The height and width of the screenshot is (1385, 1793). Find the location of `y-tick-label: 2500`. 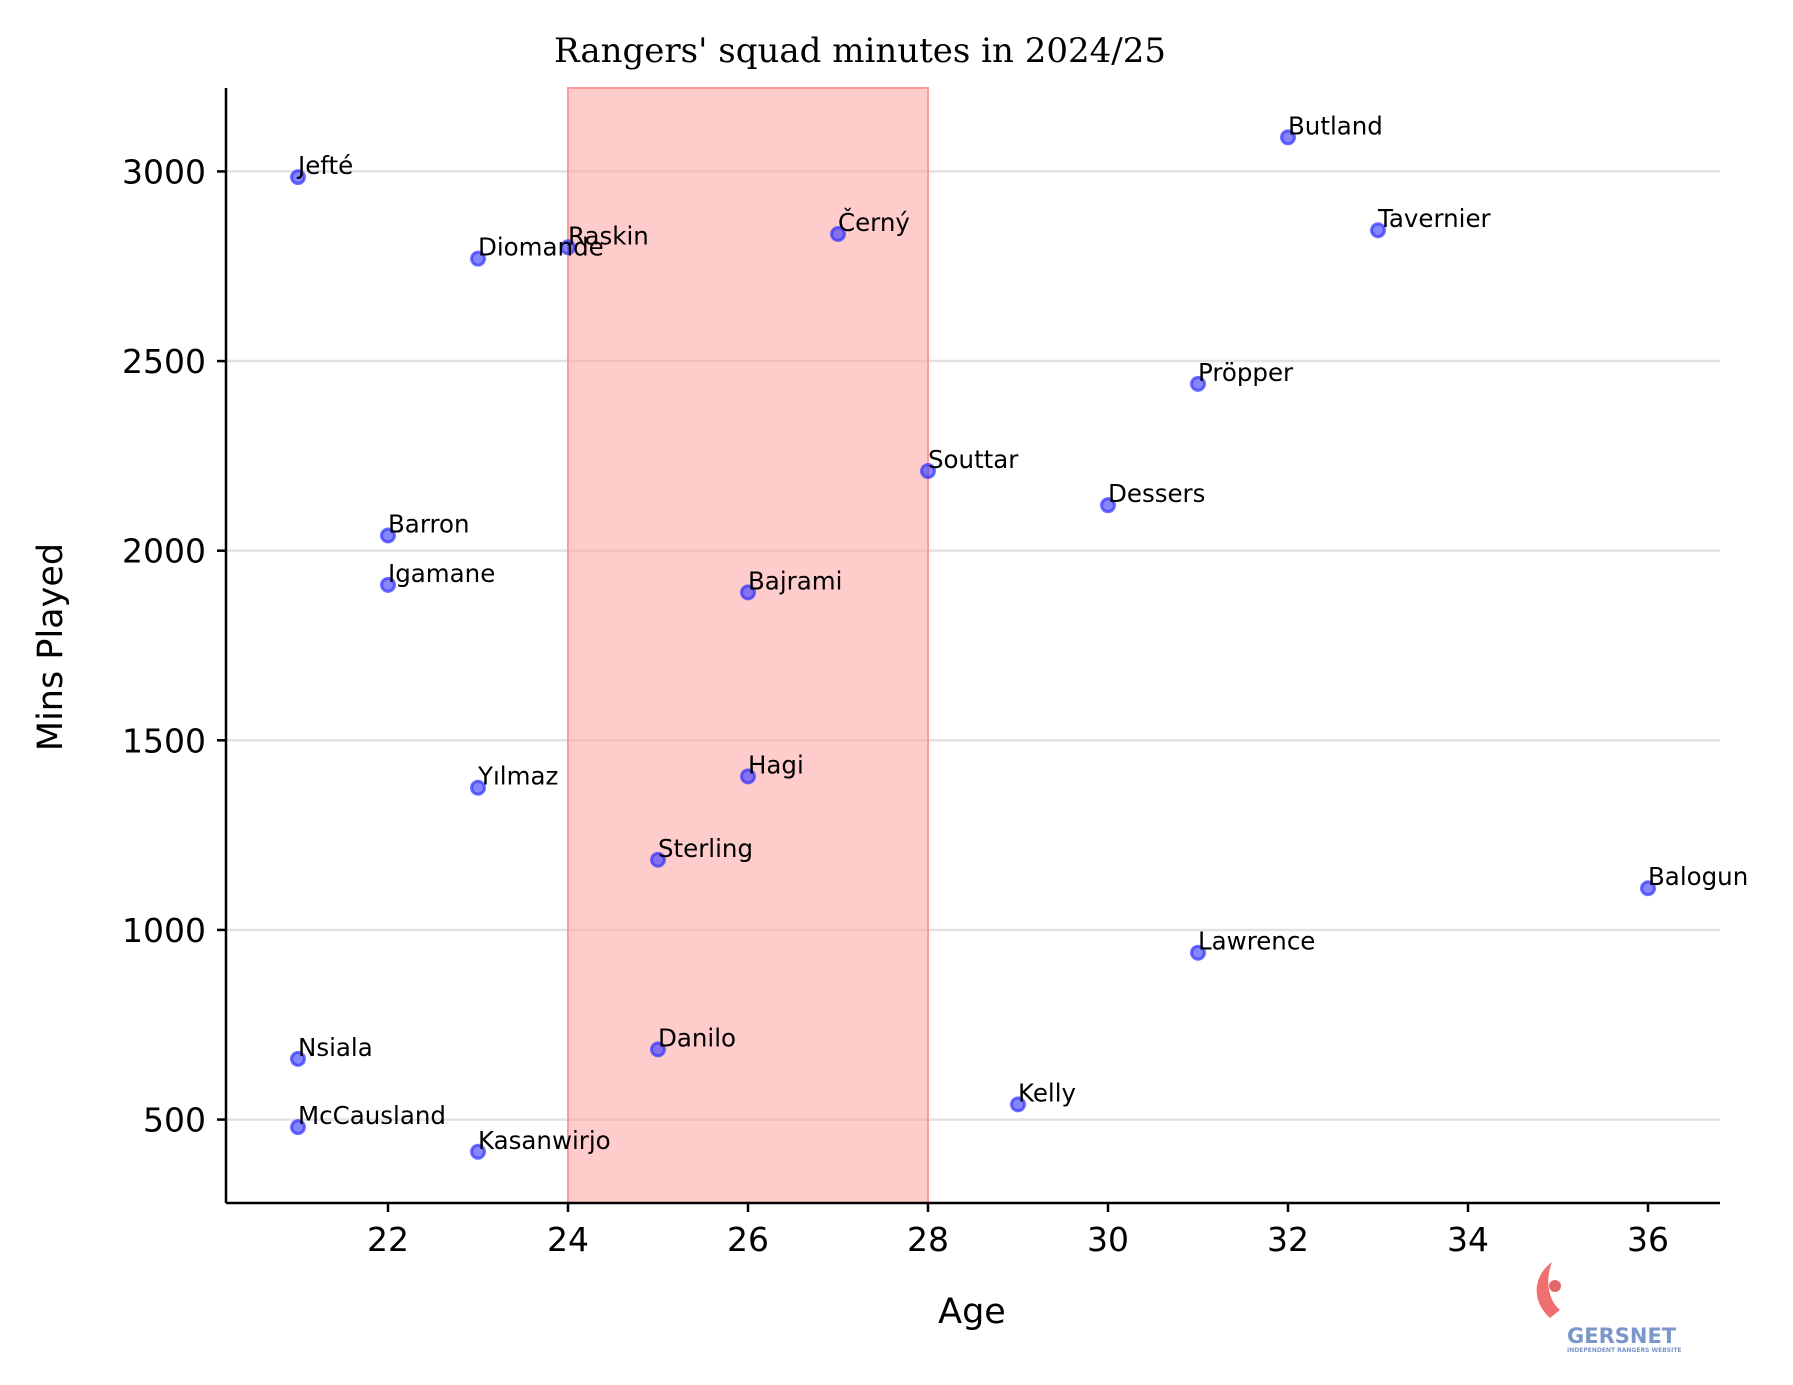

y-tick-label: 2500 is located at coordinates (164, 361).